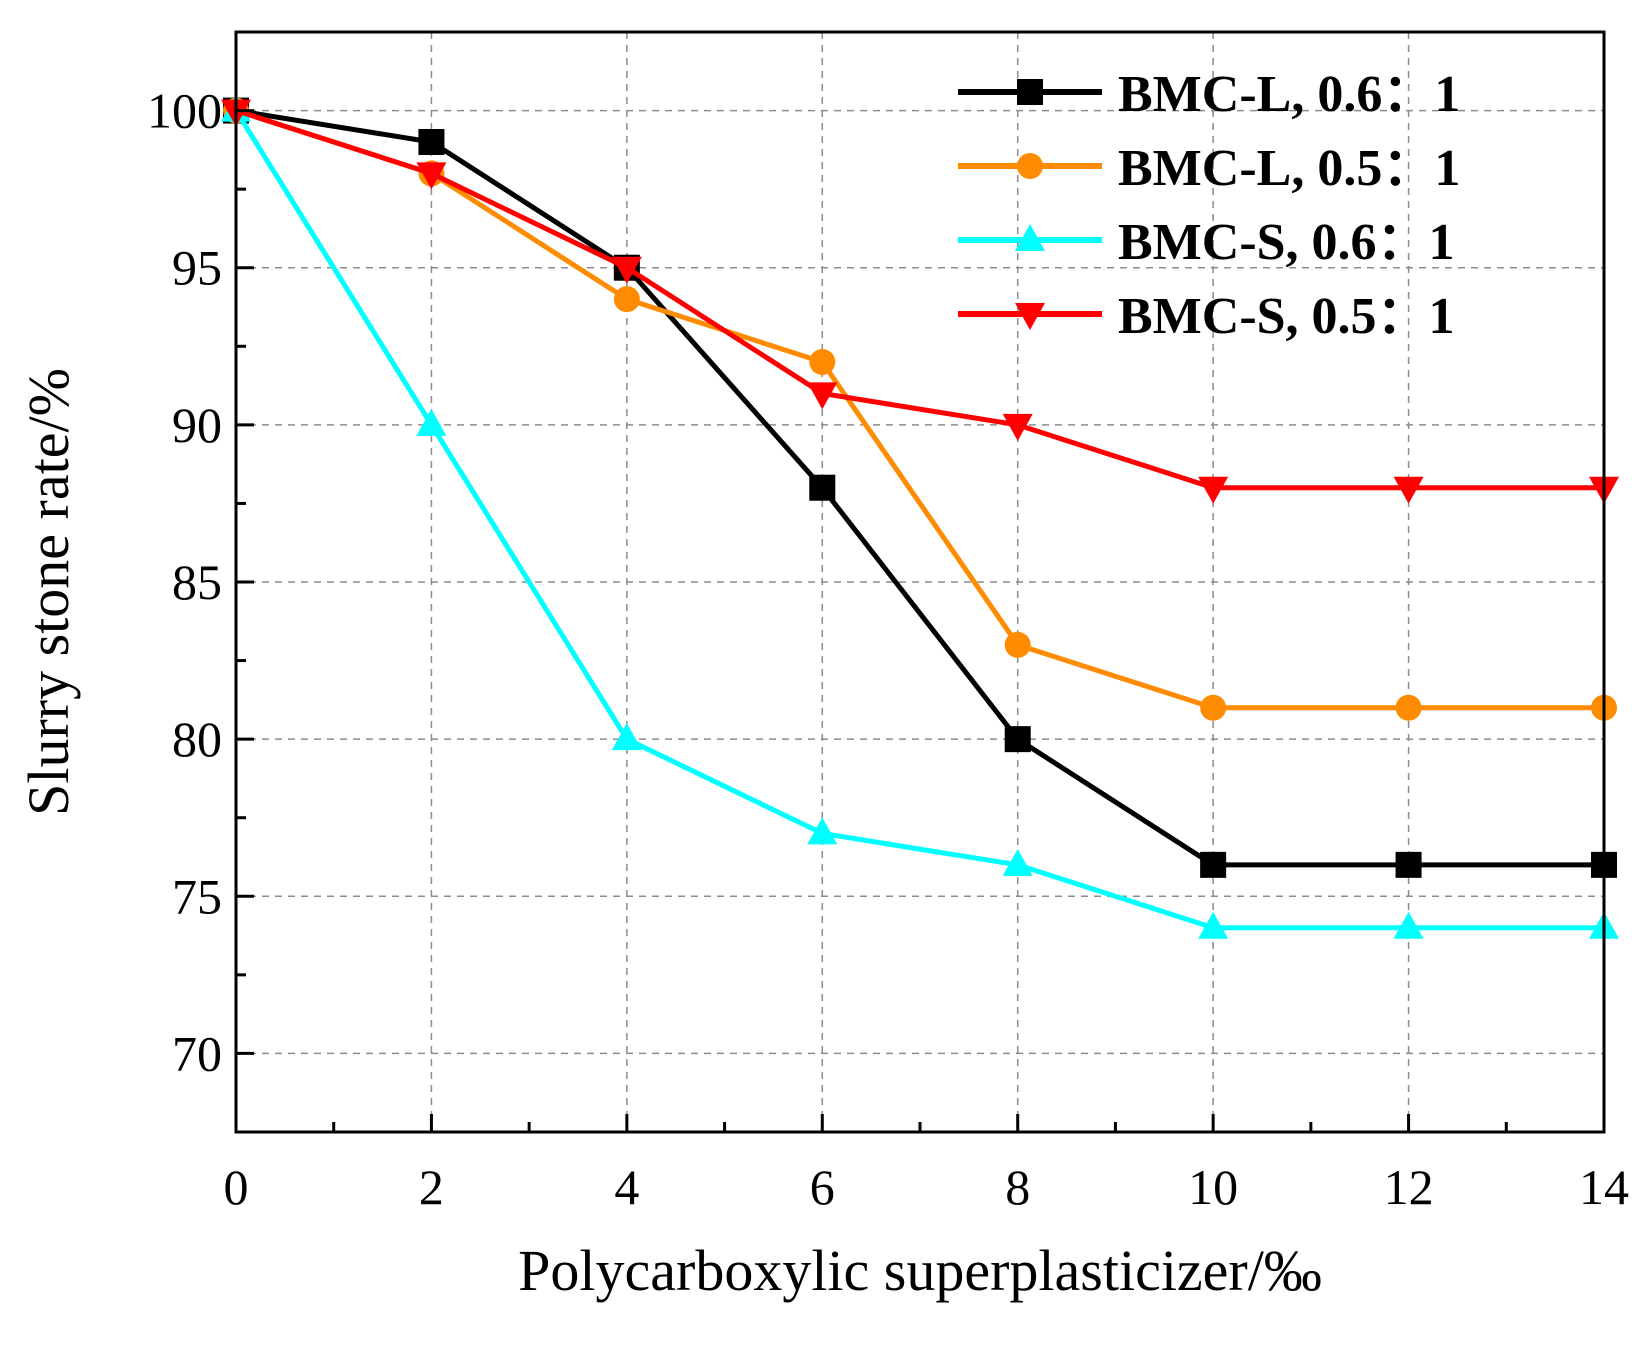 Image resolution: width=1634 pixels, height=1348 pixels. Describe the element at coordinates (1604, 1187) in the screenshot. I see `x-tick-label: 14` at that location.